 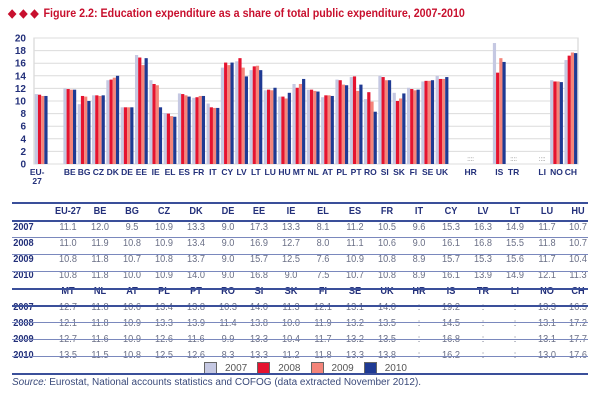 I want to click on table-cell: 11.0, so click(x=68, y=243).